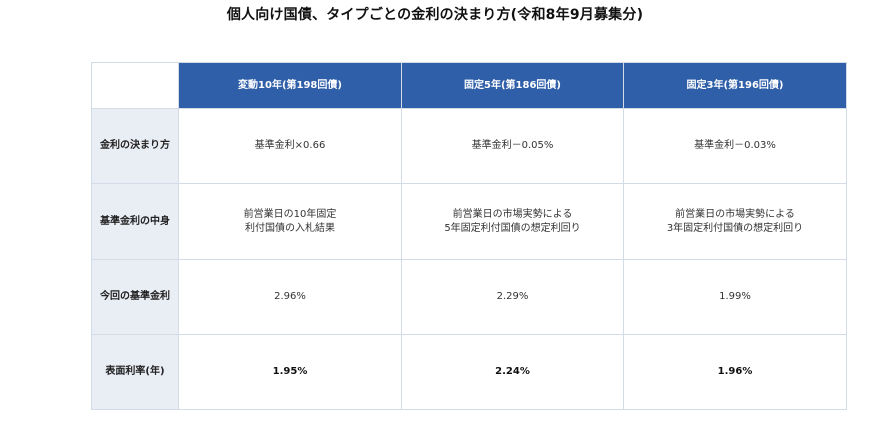 The height and width of the screenshot is (437, 870). I want to click on table-cell: 2.29%, so click(512, 297).